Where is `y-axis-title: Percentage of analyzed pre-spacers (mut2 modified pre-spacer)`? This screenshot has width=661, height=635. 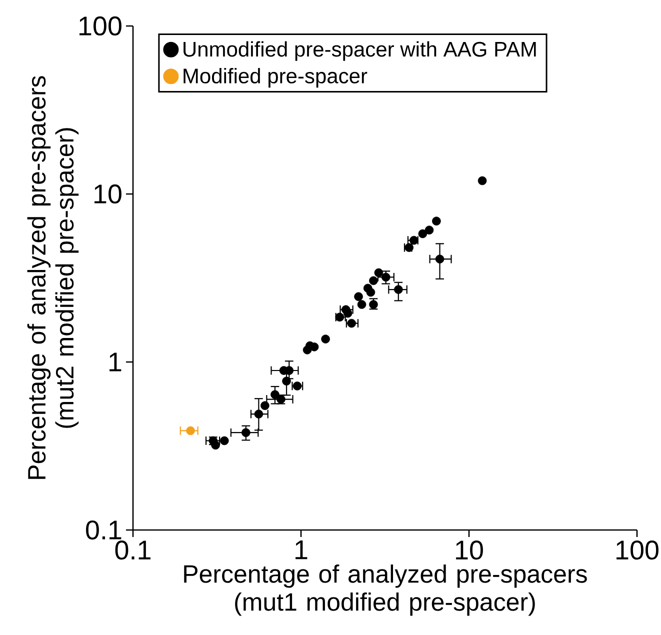 y-axis-title: Percentage of analyzed pre-spacers (mut2 modified pre-spacer) is located at coordinates (53, 277).